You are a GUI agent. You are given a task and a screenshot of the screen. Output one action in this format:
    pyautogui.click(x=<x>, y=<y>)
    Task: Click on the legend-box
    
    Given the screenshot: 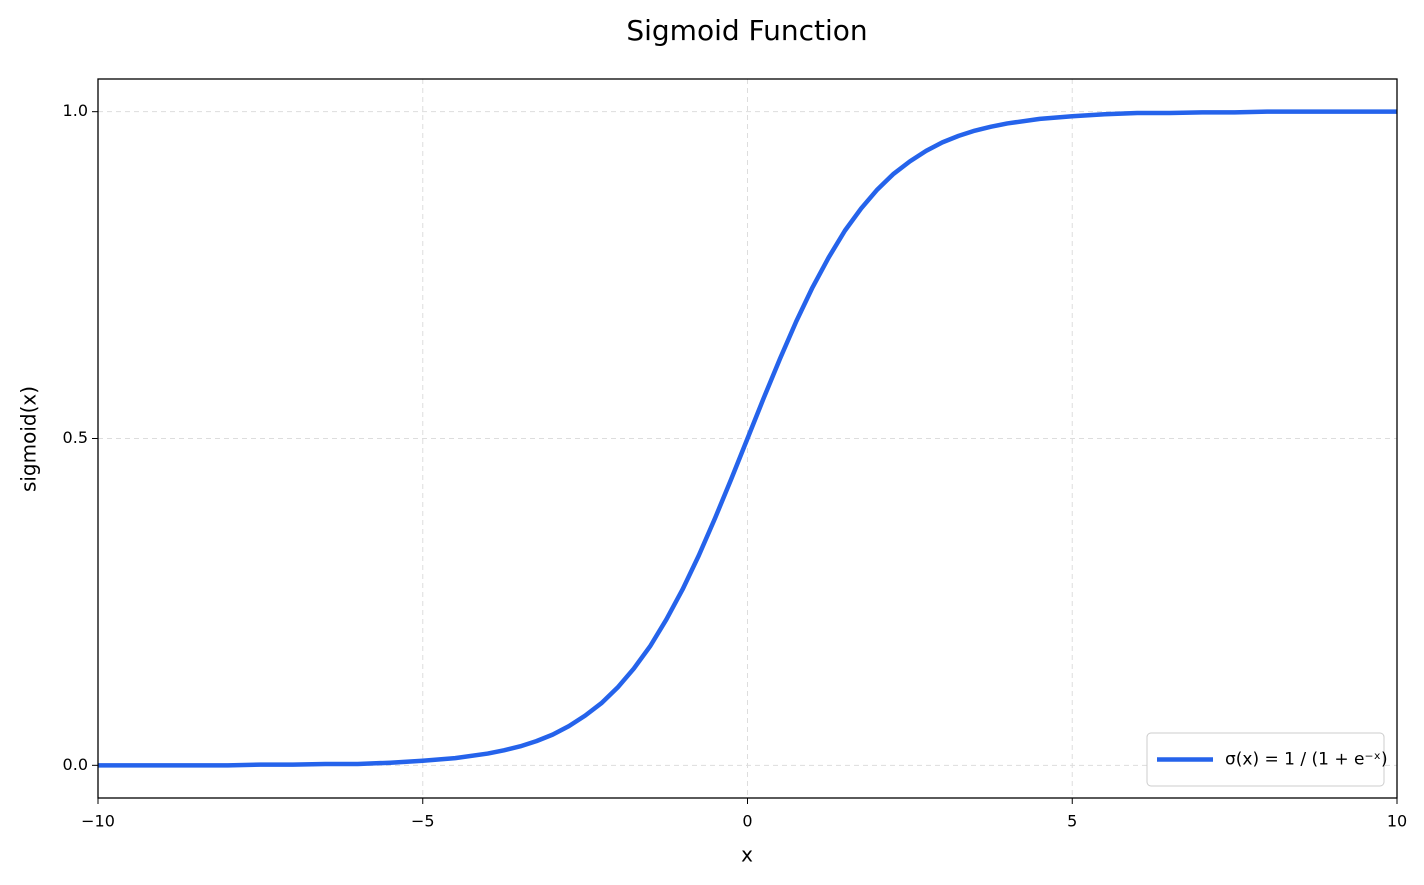 What is the action you would take?
    pyautogui.click(x=1265, y=759)
    